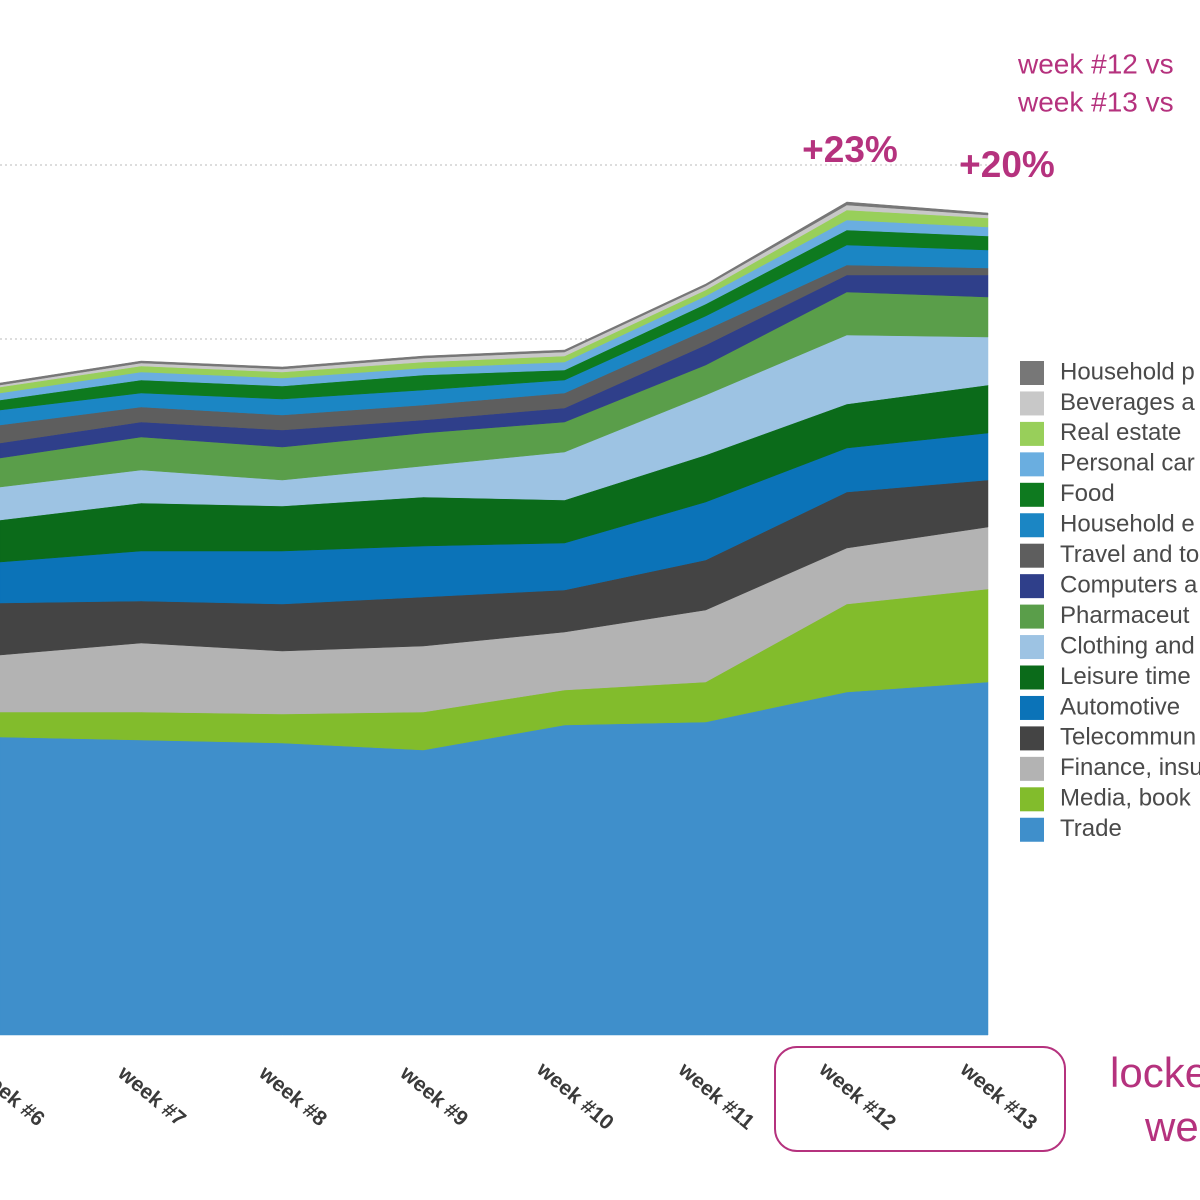 The height and width of the screenshot is (1200, 1200). What do you see at coordinates (293, 1096) in the screenshot?
I see `x-tick-label: week #8` at bounding box center [293, 1096].